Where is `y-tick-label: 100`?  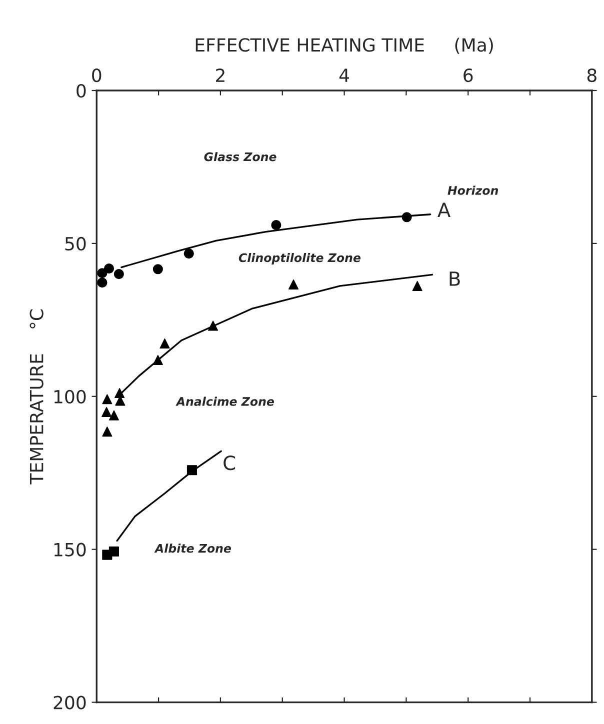
y-tick-label: 100 is located at coordinates (70, 397).